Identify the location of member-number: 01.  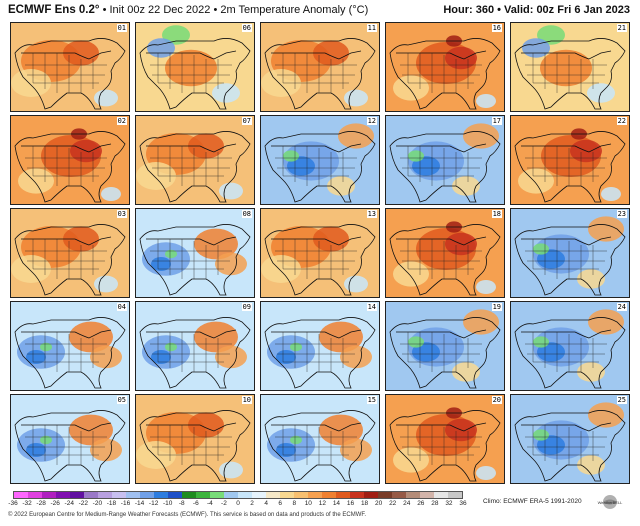
(121, 28).